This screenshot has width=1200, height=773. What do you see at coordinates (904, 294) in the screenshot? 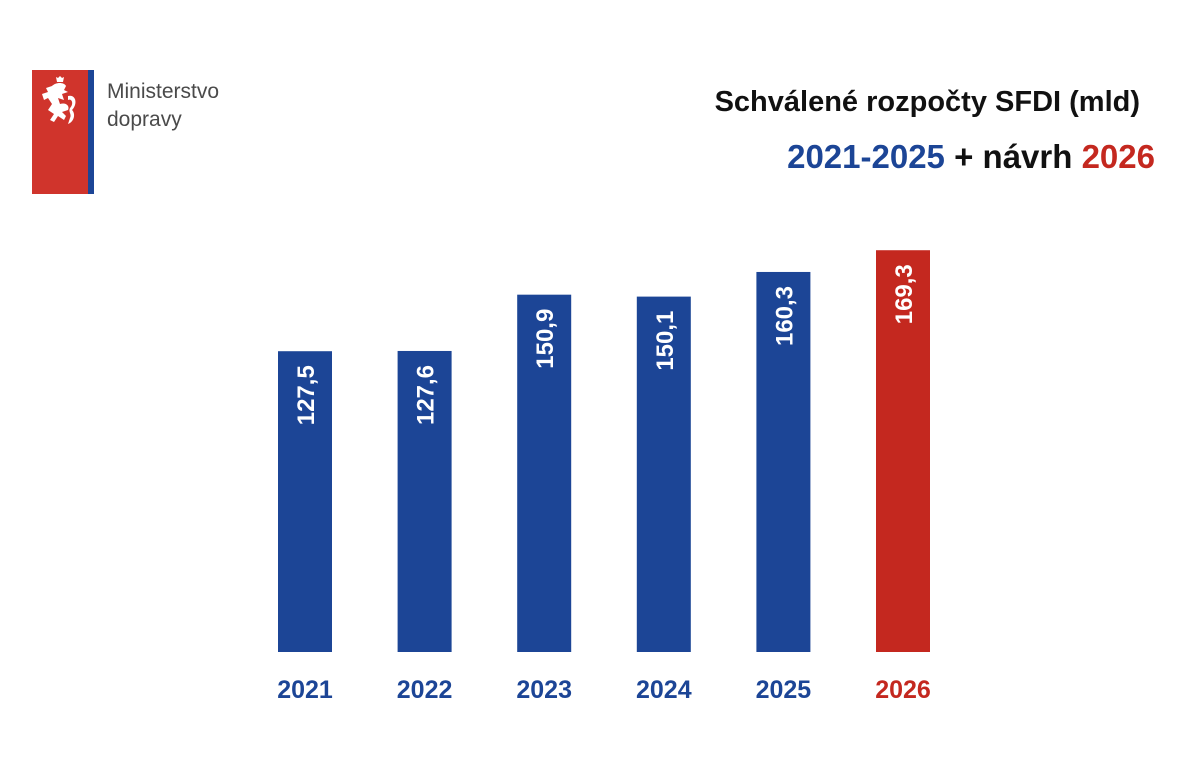
I see `value-label: 169,3` at bounding box center [904, 294].